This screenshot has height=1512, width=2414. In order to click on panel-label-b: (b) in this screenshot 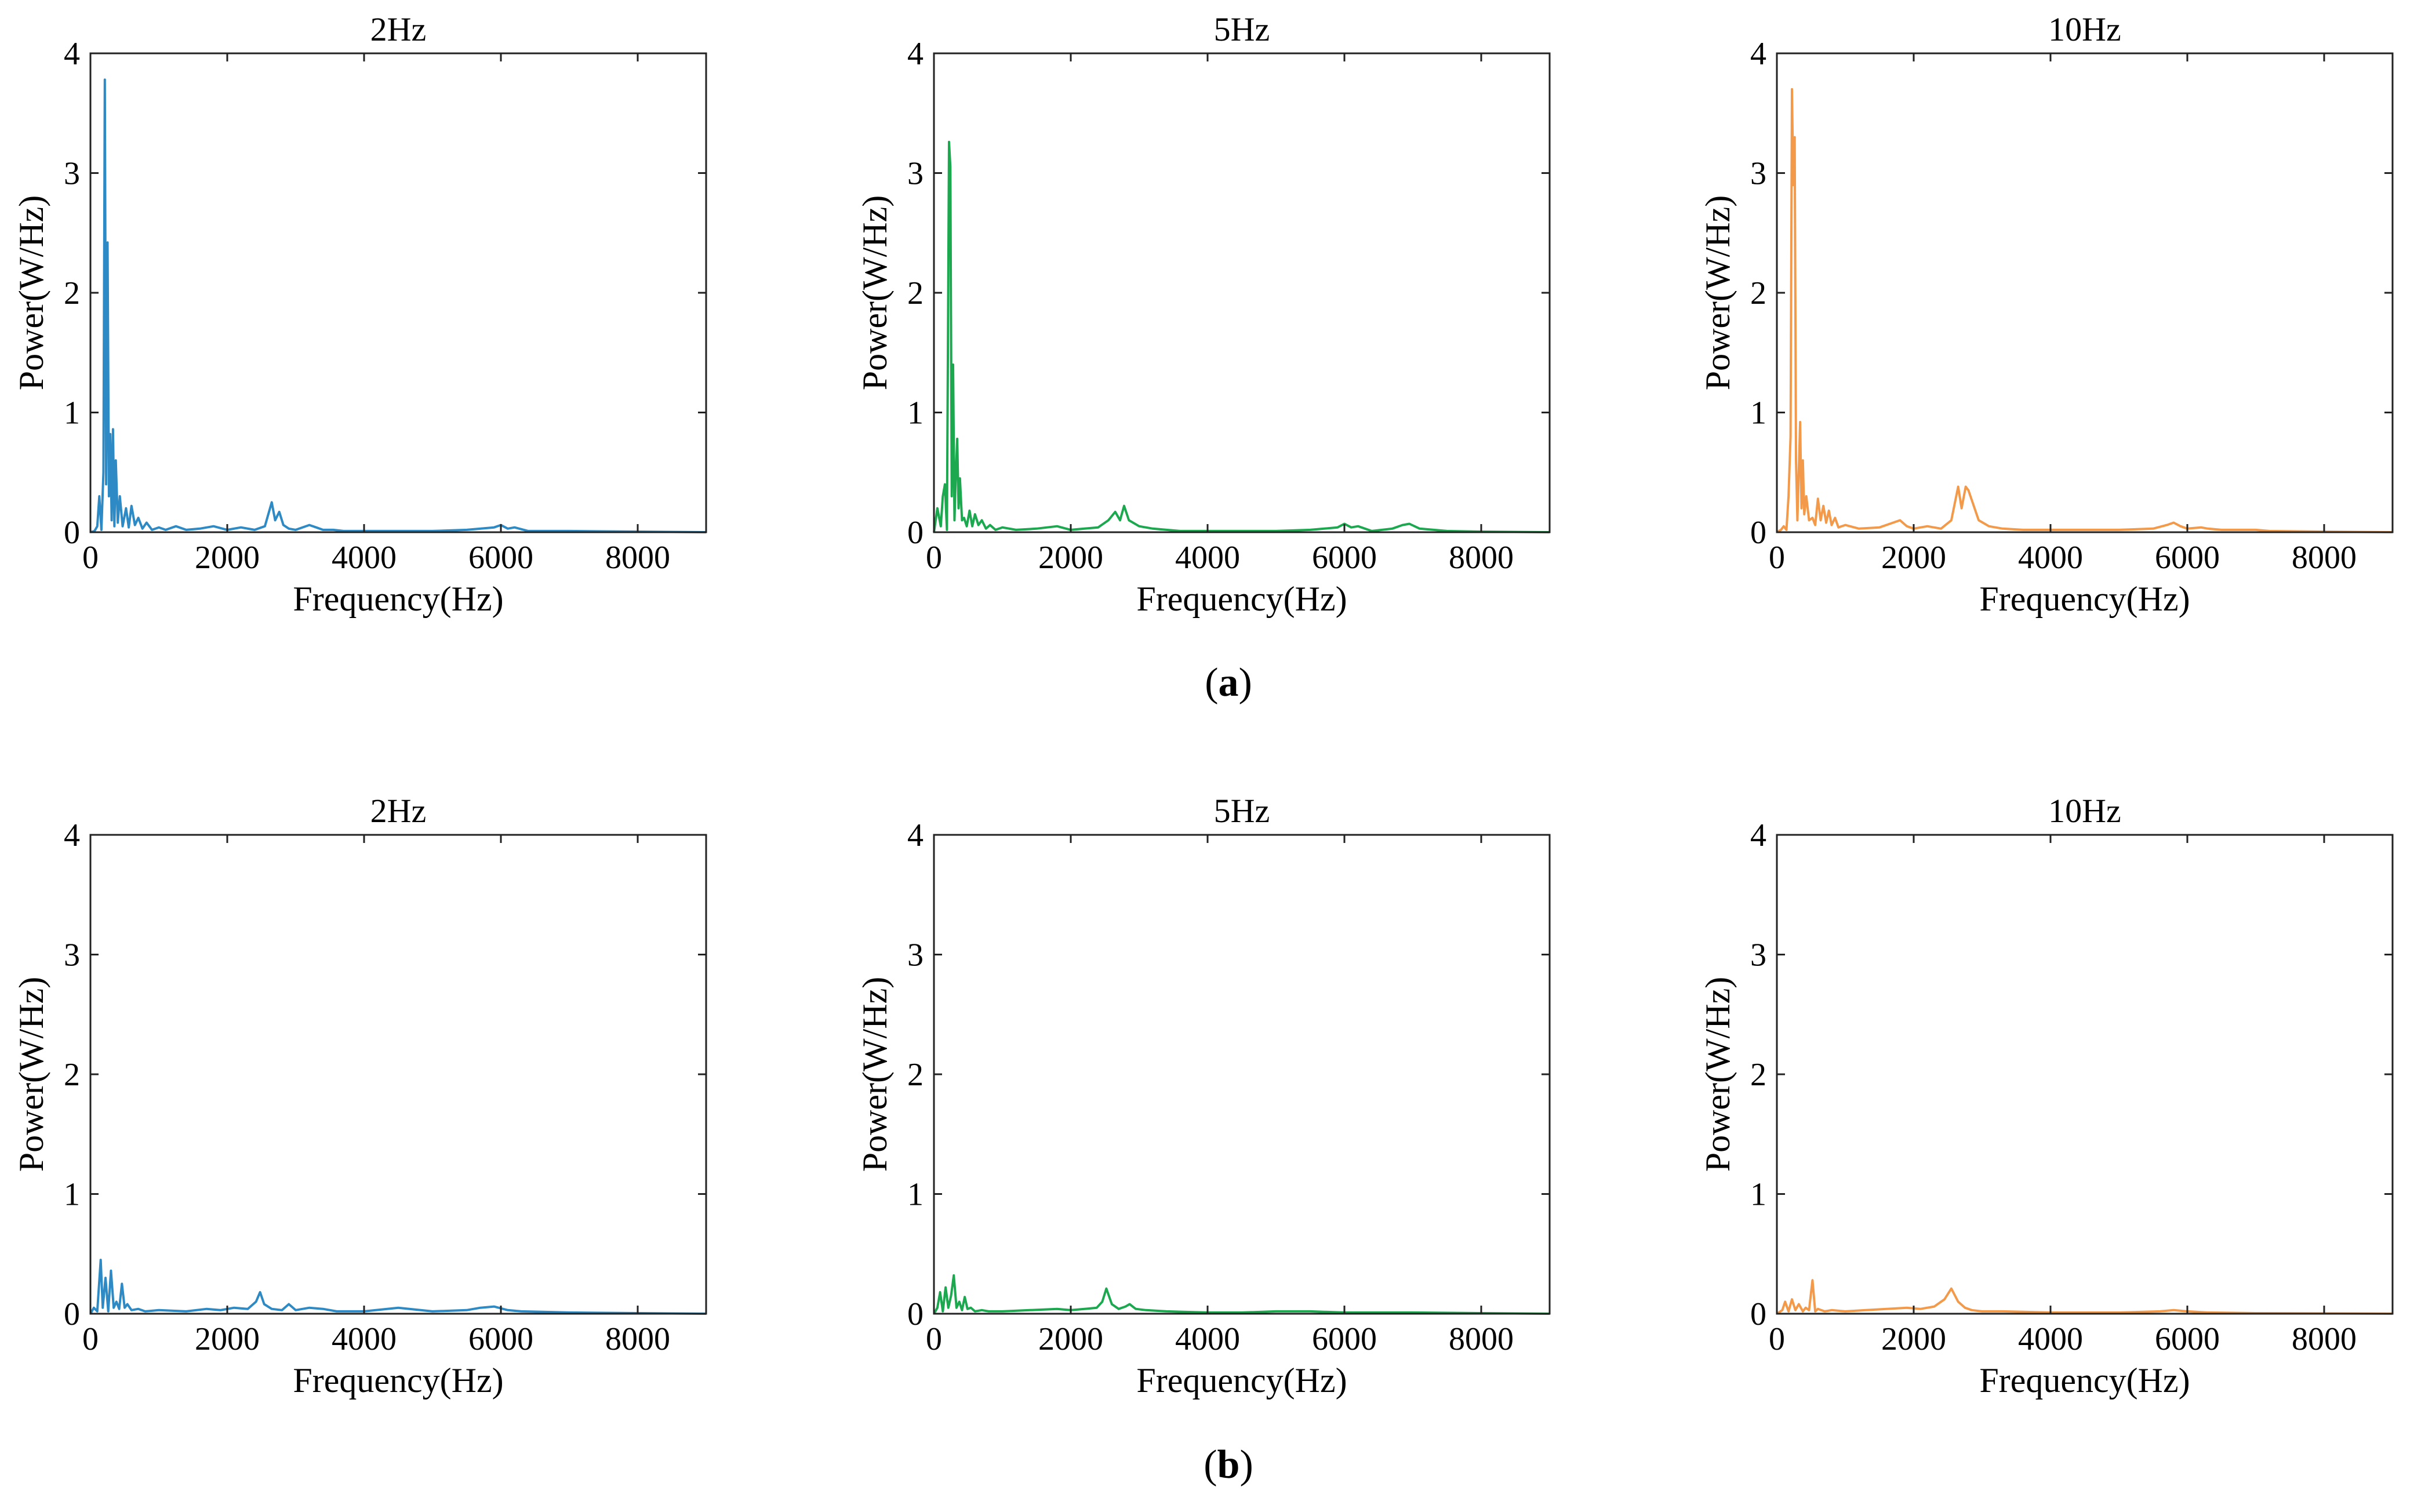, I will do `click(1229, 1464)`.